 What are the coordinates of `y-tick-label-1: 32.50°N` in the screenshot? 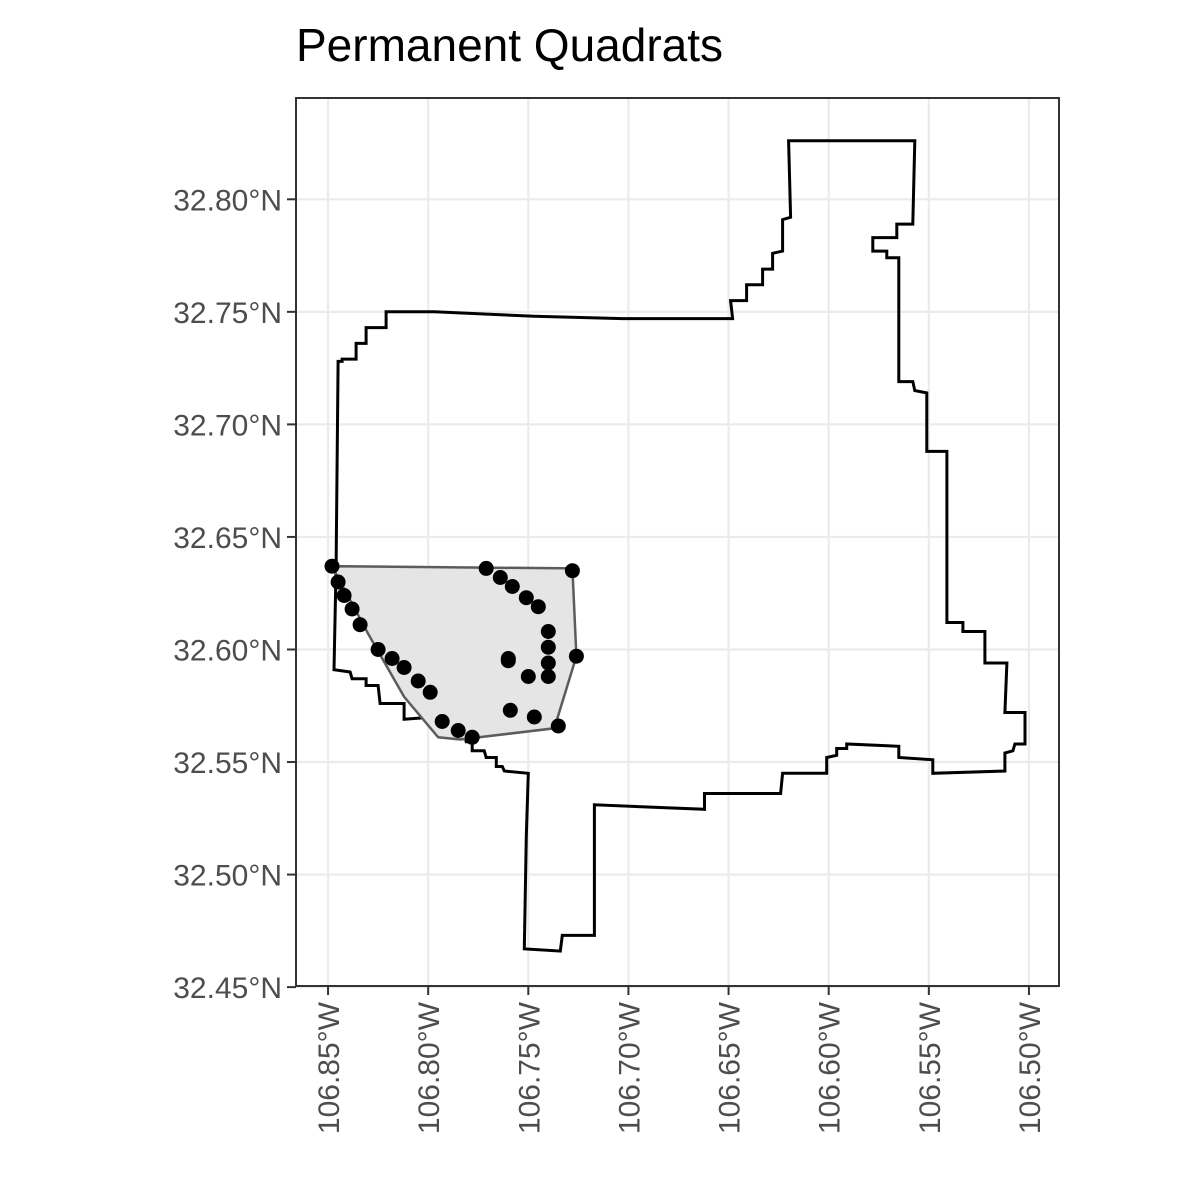 It's located at (227, 876).